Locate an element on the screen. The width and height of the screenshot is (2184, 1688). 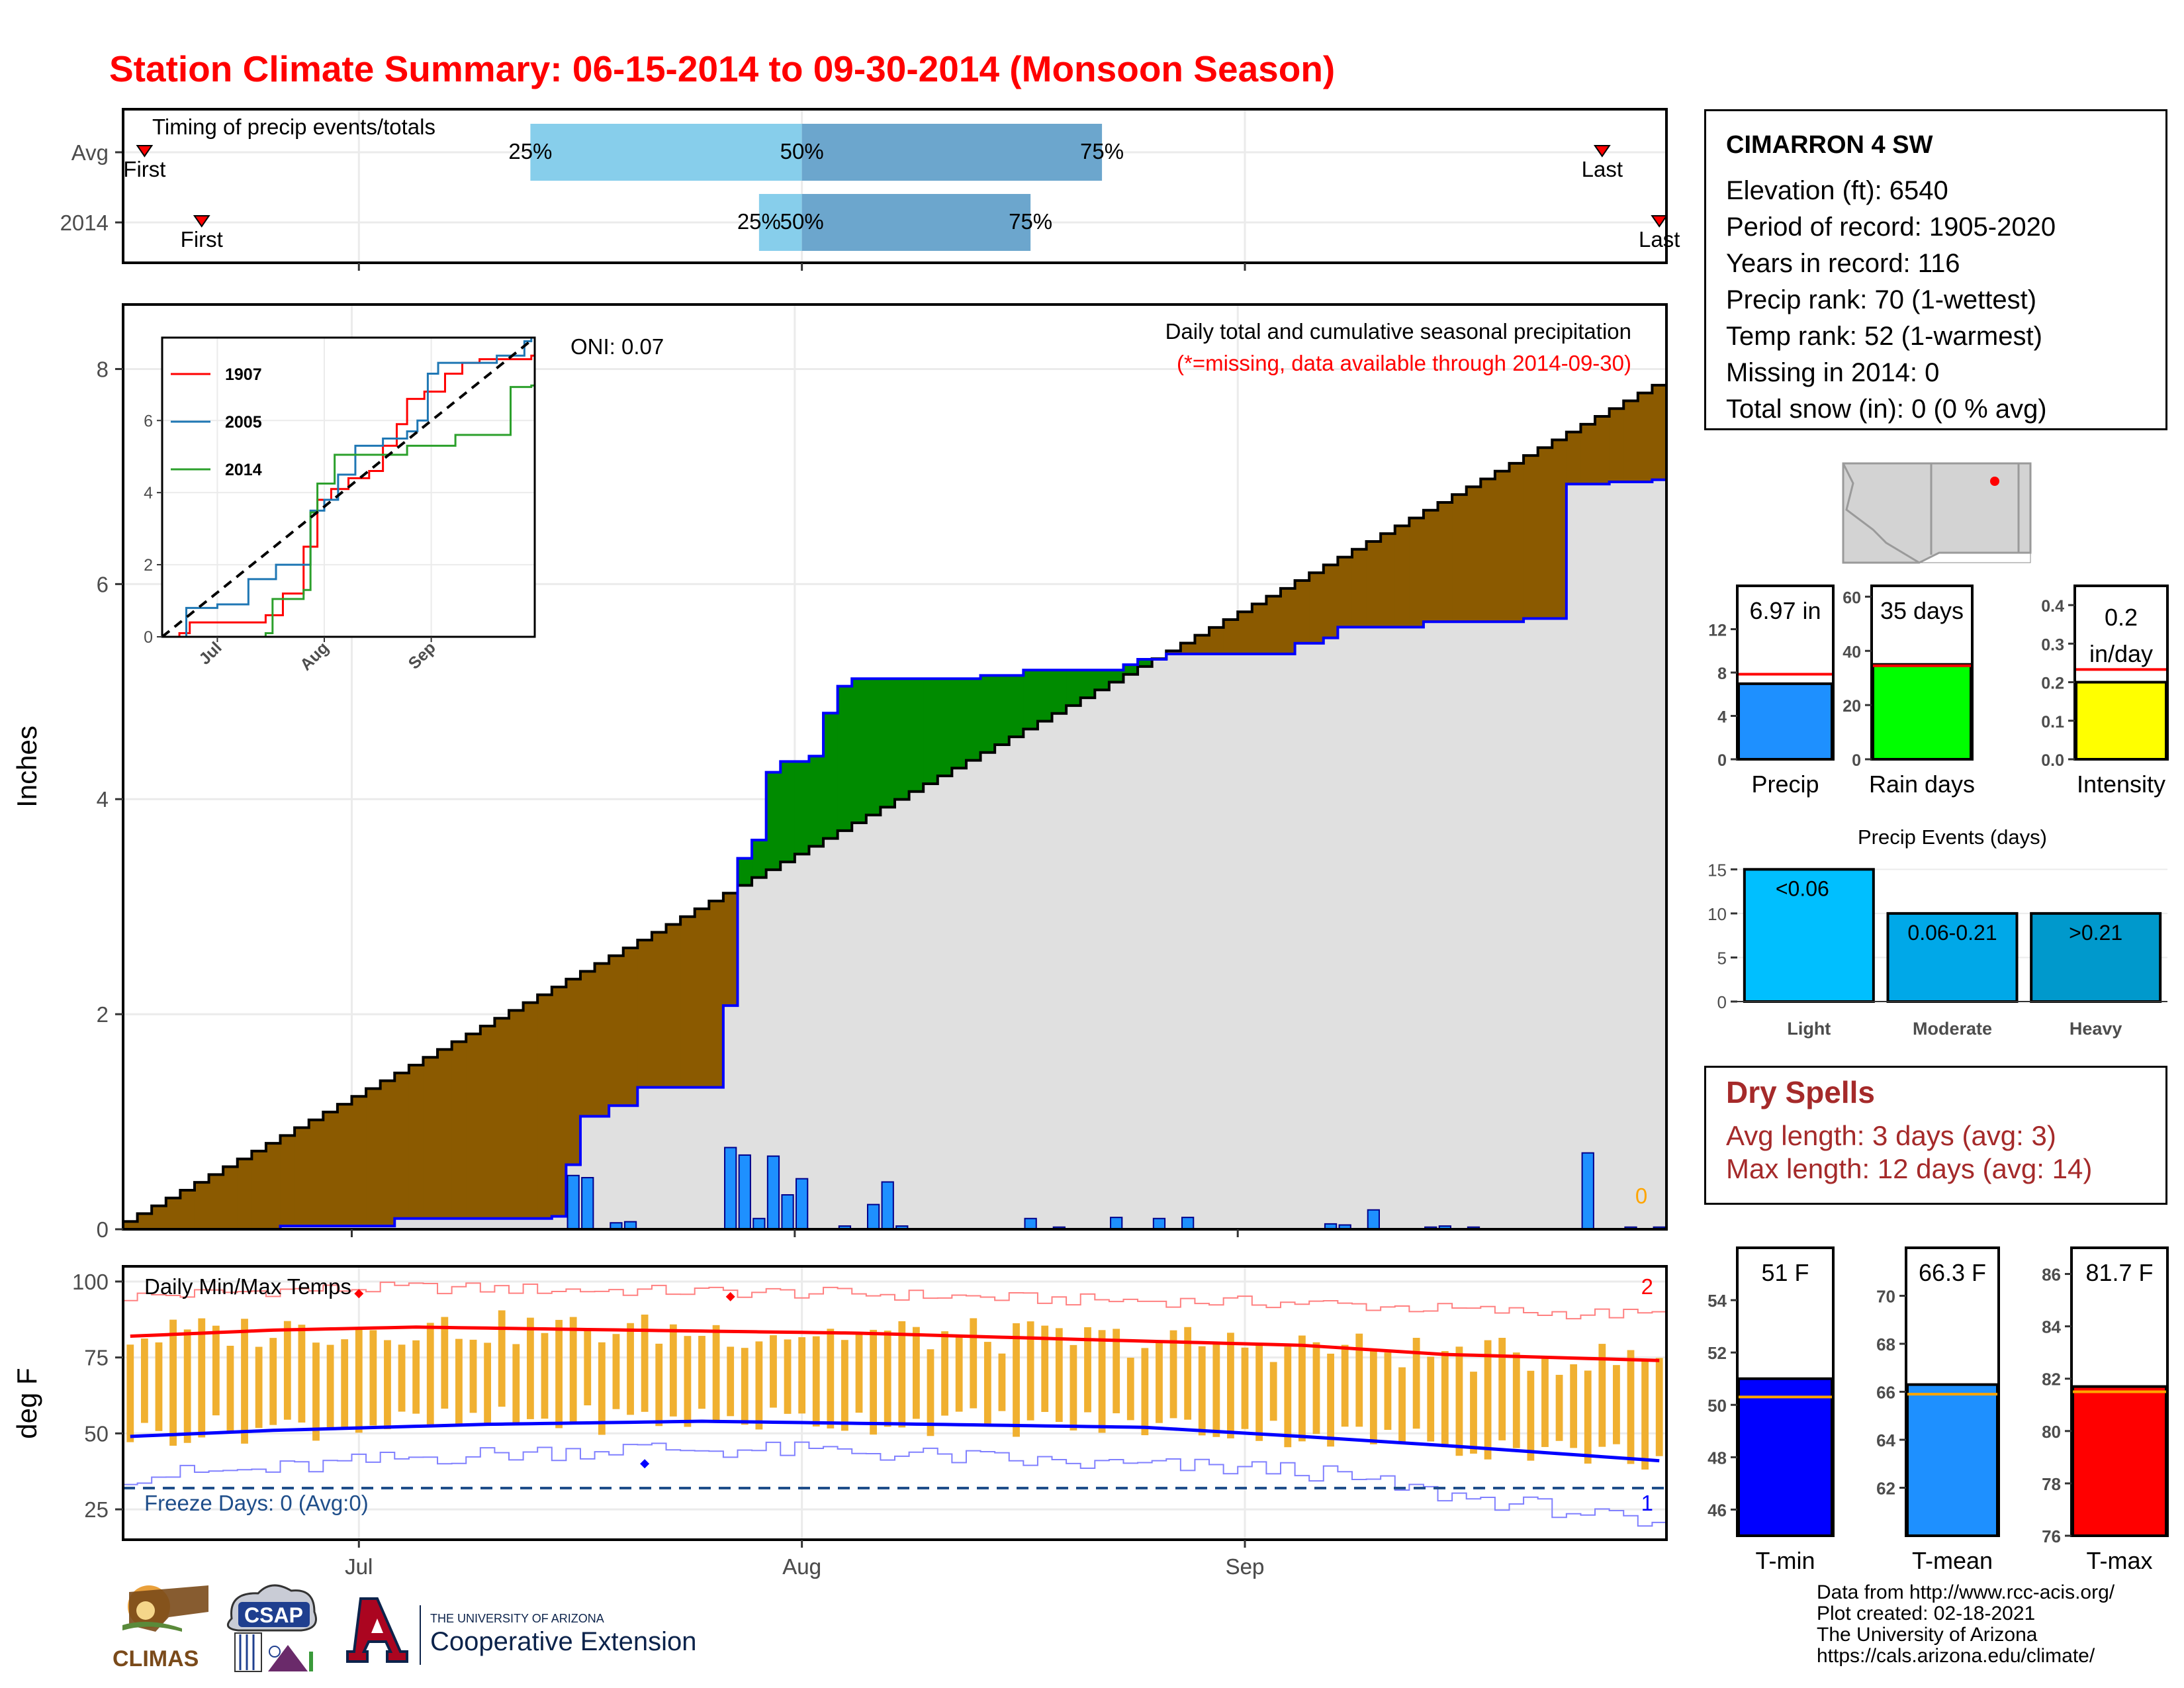
summary-ytick-label: 66 is located at coordinates (1885, 1393).